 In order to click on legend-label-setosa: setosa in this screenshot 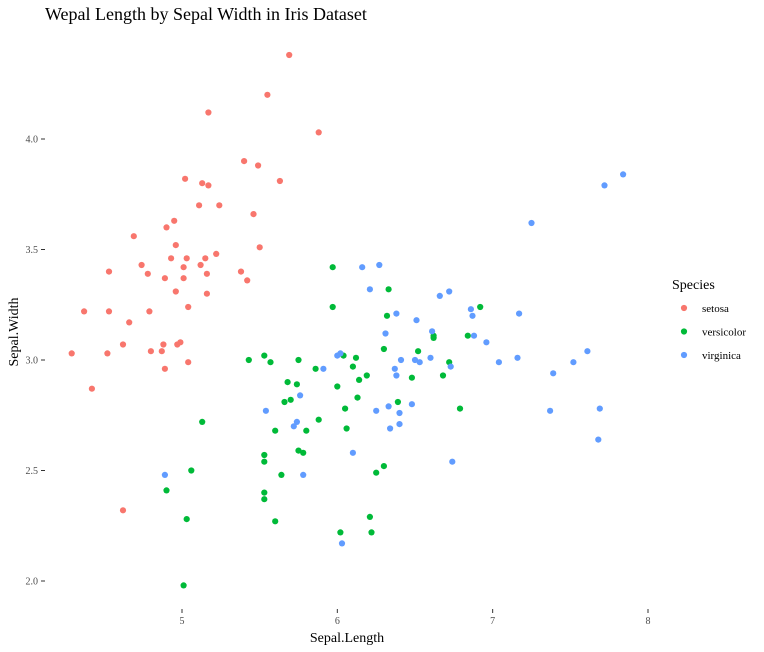, I will do `click(715, 309)`.